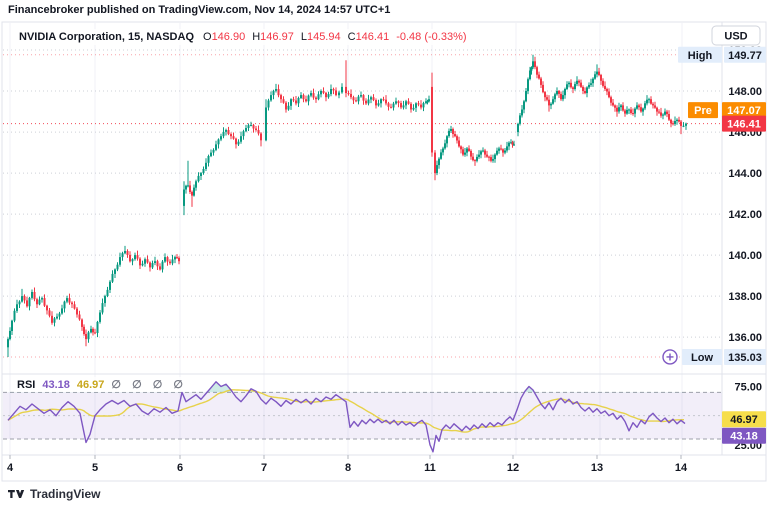 The height and width of the screenshot is (509, 768). What do you see at coordinates (54, 494) in the screenshot?
I see `tradingview-branding: TradingView` at bounding box center [54, 494].